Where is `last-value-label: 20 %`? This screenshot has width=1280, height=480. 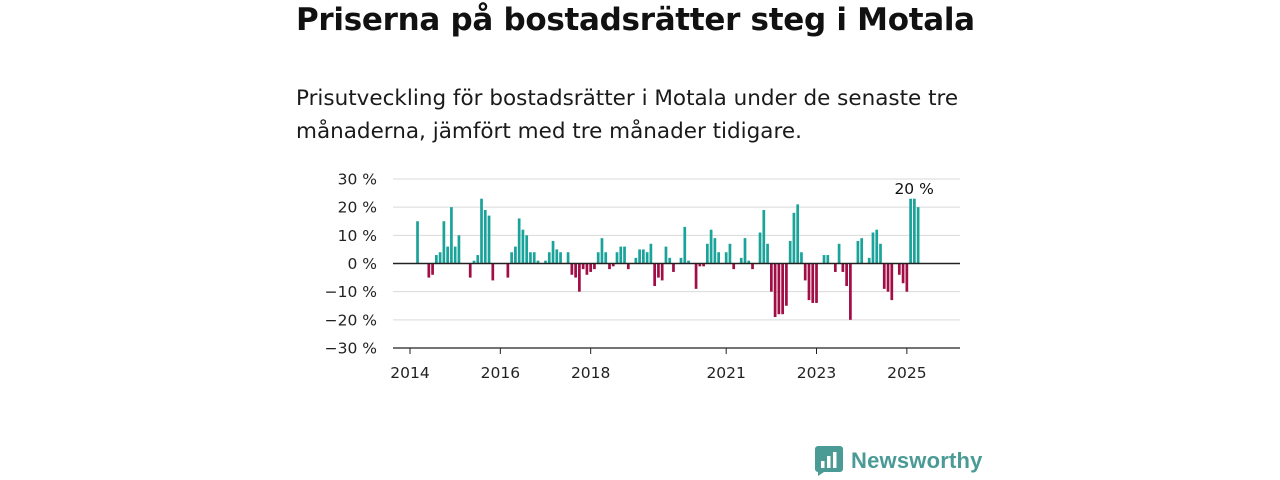
last-value-label: 20 % is located at coordinates (913, 189).